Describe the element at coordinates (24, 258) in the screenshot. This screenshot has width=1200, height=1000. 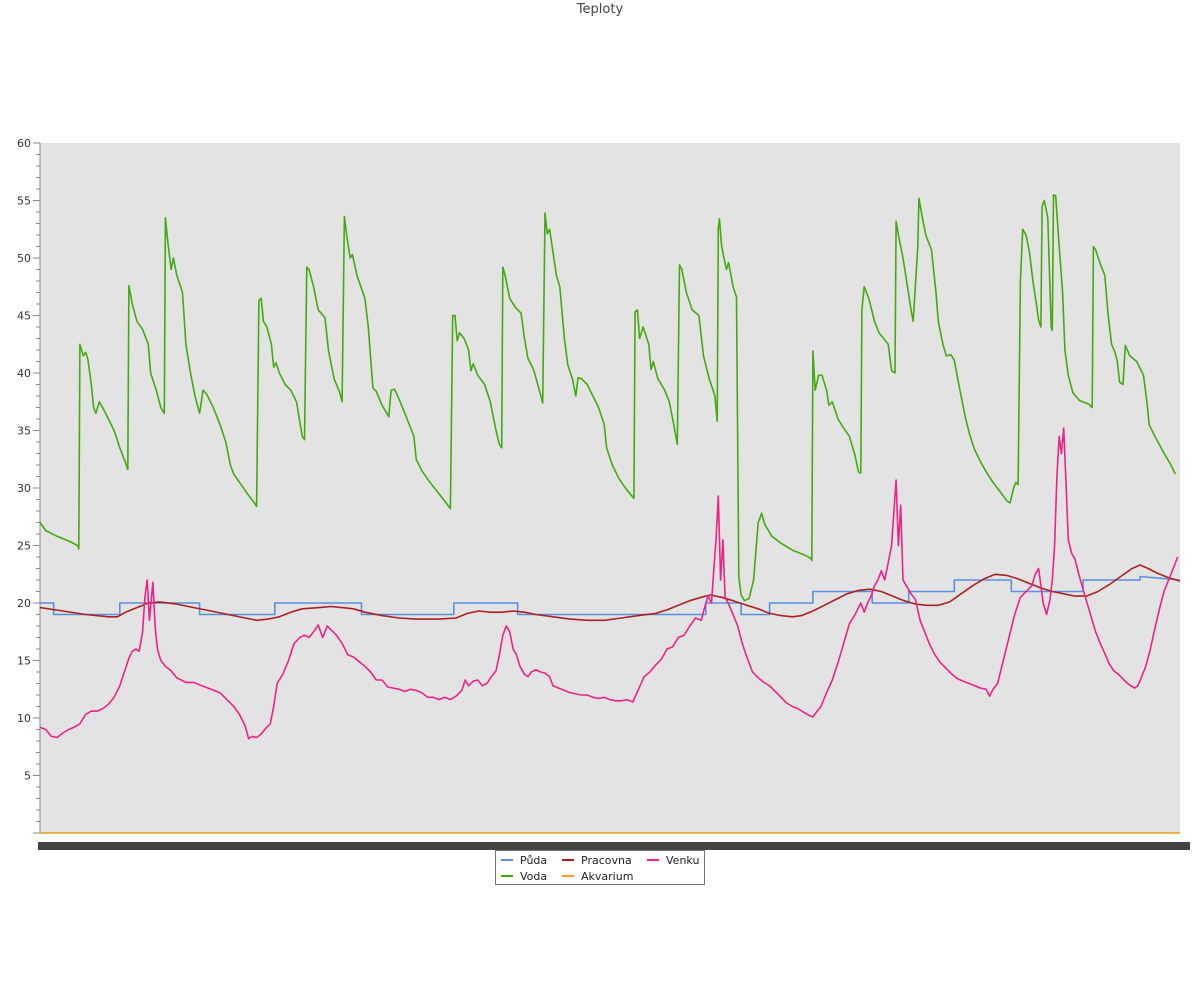
I see `y-tick-label: 50` at that location.